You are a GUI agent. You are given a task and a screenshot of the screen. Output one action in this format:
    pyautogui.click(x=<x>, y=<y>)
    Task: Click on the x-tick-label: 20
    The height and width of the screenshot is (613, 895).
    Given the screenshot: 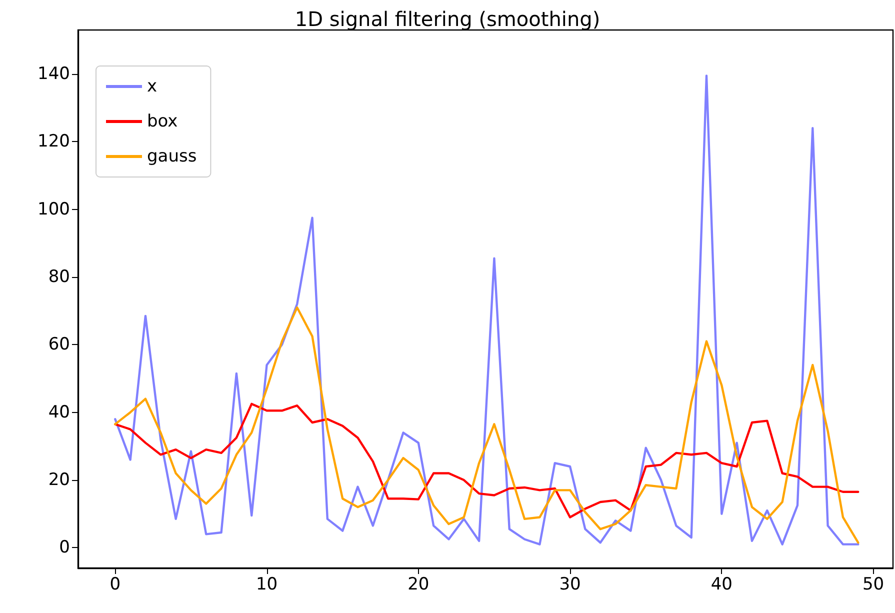 What is the action you would take?
    pyautogui.click(x=419, y=584)
    